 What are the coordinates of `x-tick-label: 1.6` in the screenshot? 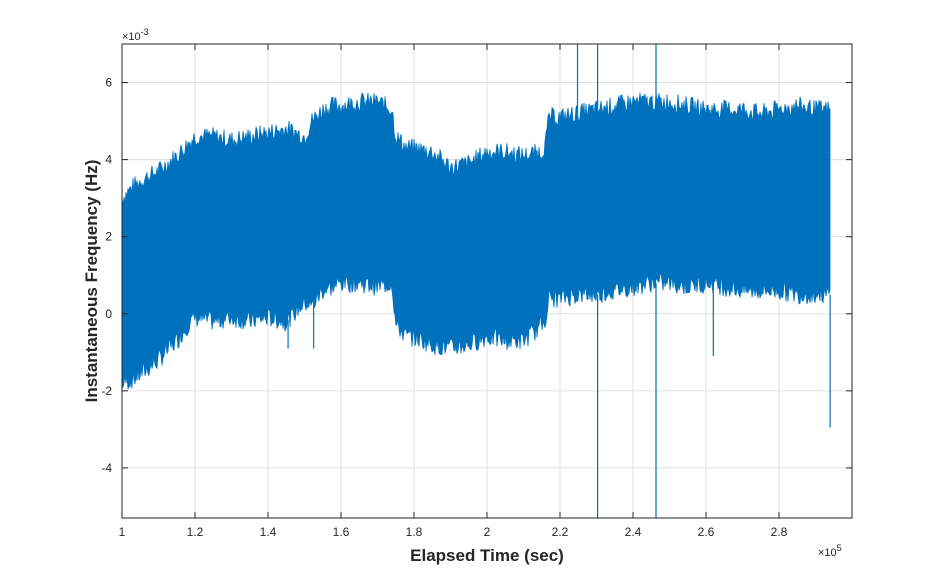 It's located at (341, 532).